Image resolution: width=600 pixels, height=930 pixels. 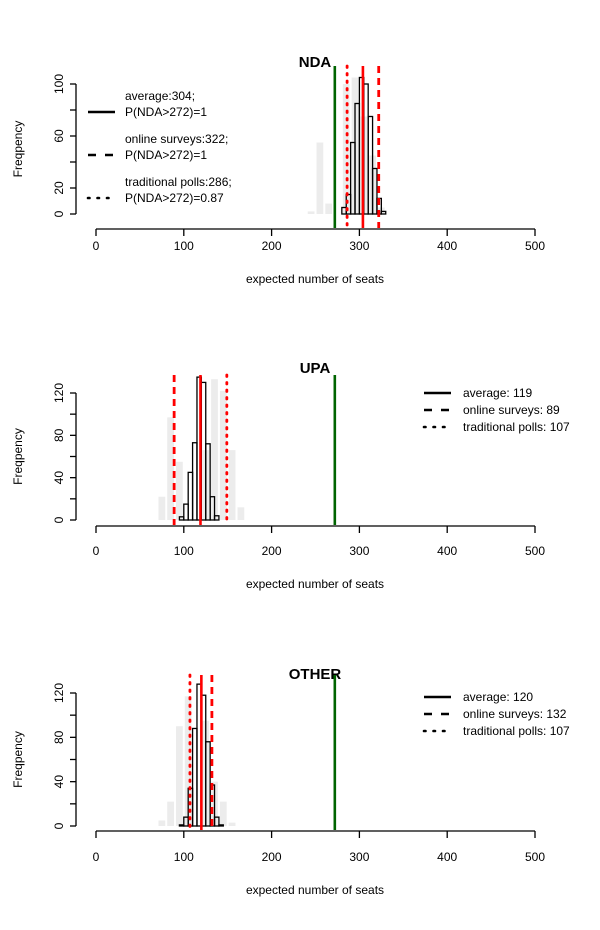 What do you see at coordinates (515, 714) in the screenshot?
I see `legend-label: online surveys: 132` at bounding box center [515, 714].